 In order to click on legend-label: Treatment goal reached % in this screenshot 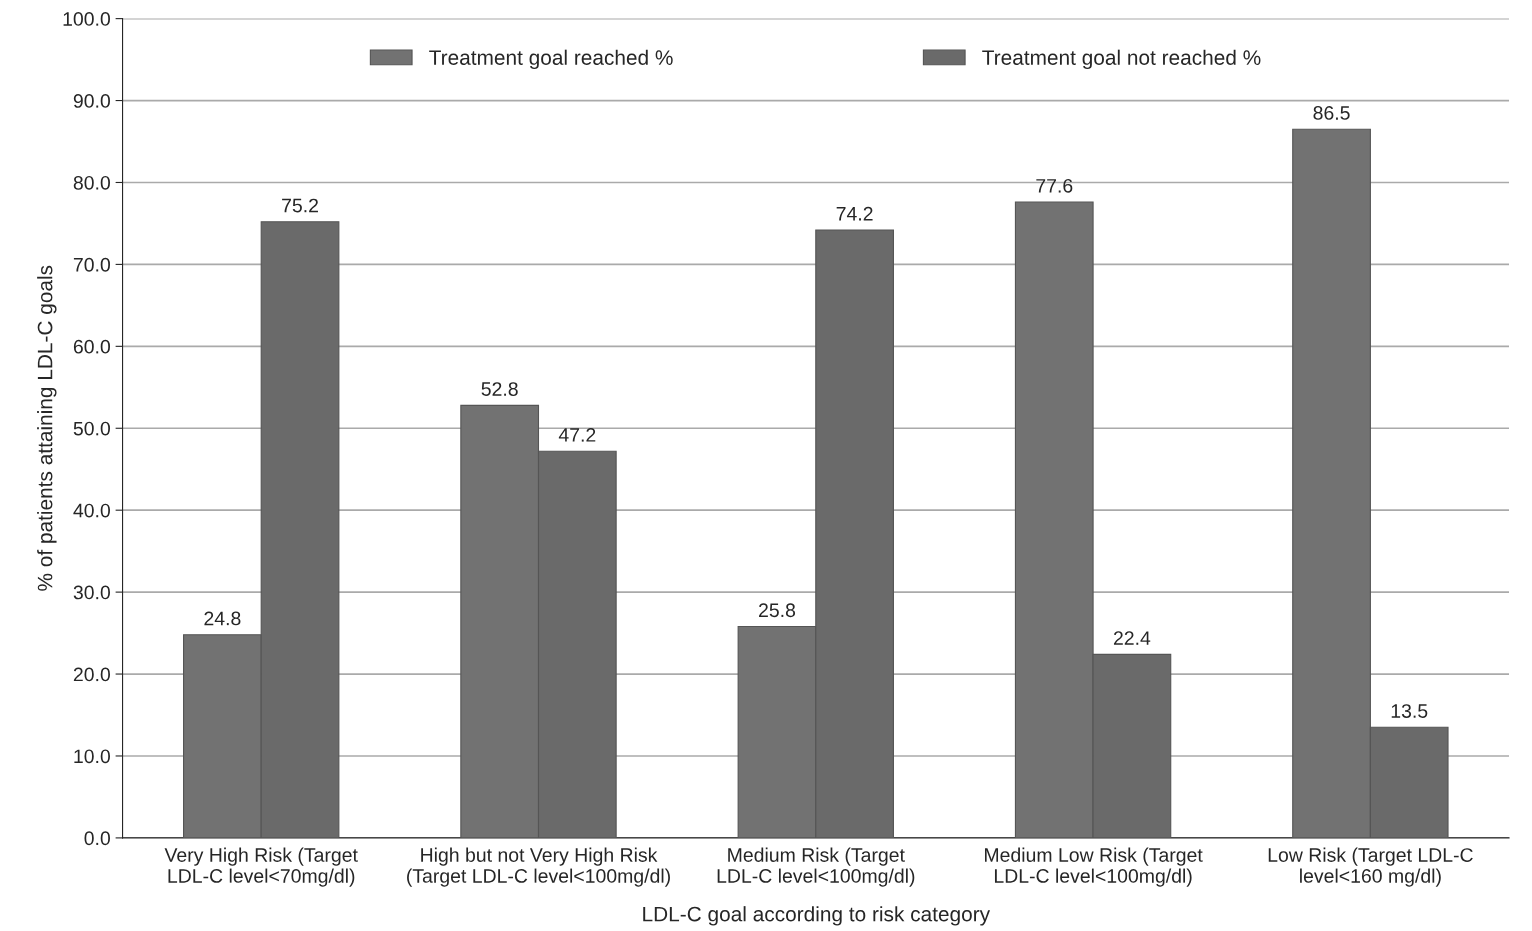, I will do `click(551, 59)`.